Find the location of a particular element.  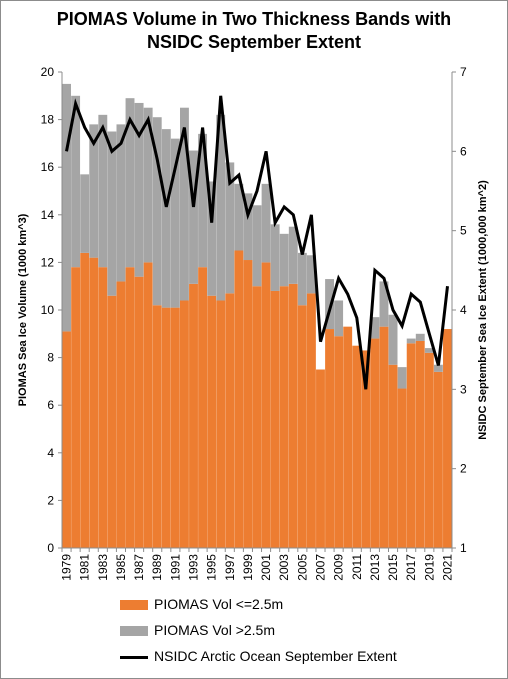

legend-item-thick-ice: PIOMAS Vol >2.5m is located at coordinates (292, 633).